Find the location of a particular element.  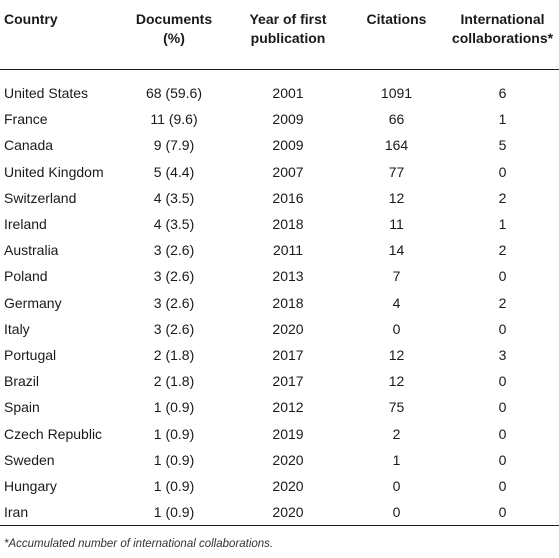

cell-country: Iran is located at coordinates (57, 512).